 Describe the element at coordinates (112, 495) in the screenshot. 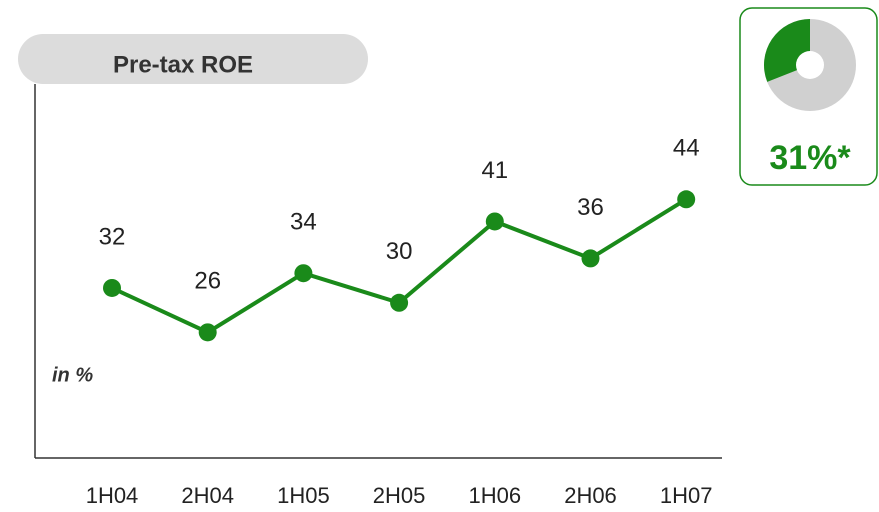

I see `x-tick-label: 1H04` at that location.